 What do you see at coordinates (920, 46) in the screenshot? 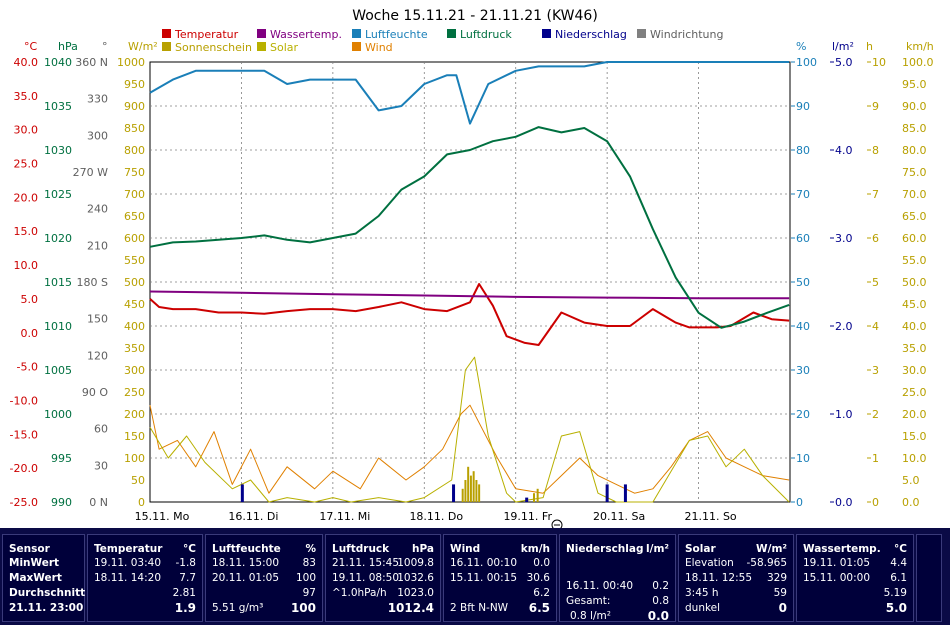
I see `axis-unit-wind: km/h` at bounding box center [920, 46].